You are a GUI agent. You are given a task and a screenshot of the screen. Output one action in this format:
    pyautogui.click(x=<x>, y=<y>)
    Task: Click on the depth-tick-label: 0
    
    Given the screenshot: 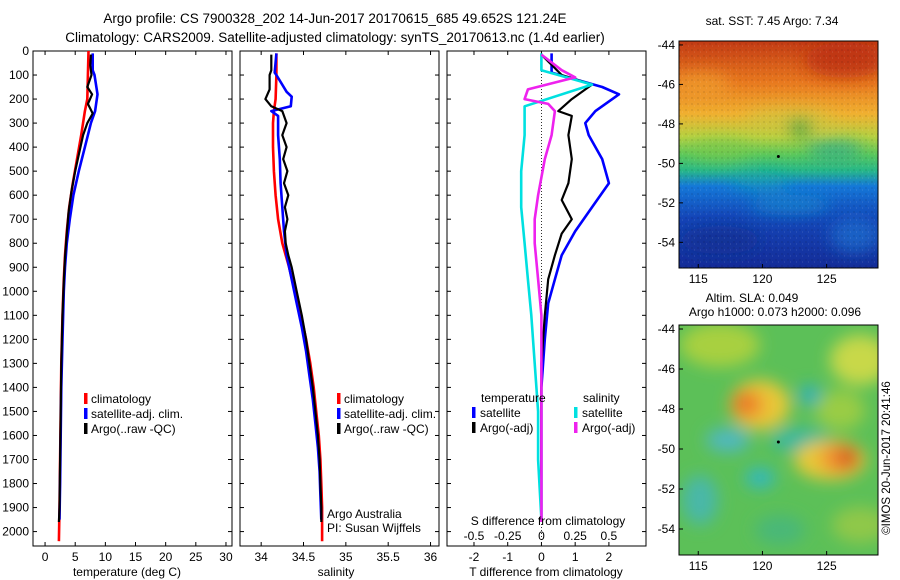 What is the action you would take?
    pyautogui.click(x=25, y=51)
    